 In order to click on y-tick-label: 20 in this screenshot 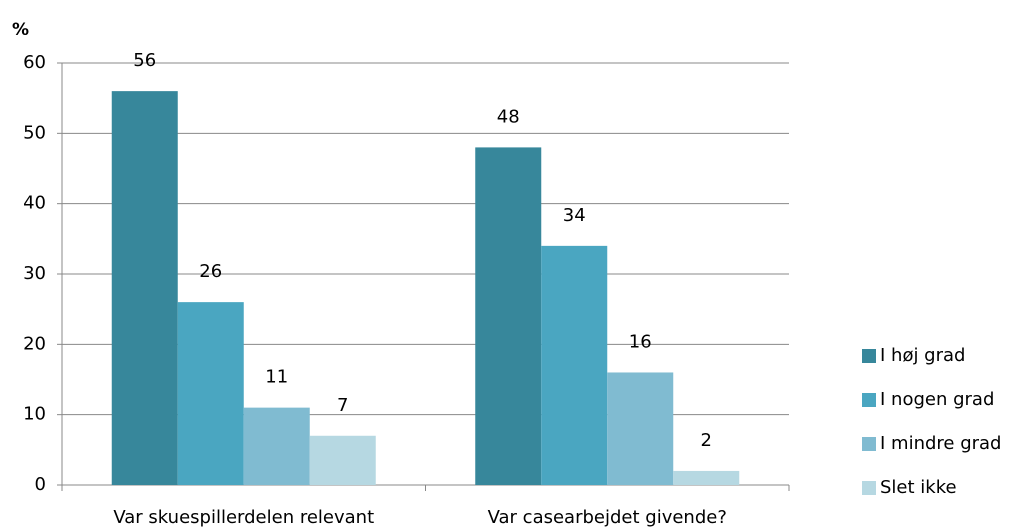, I will do `click(34, 343)`.